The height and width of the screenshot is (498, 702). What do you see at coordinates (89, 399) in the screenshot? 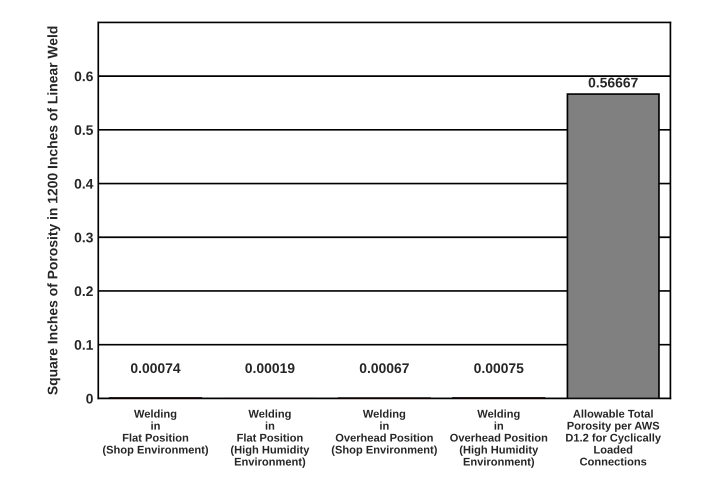
I see `y-tick-label: 0` at bounding box center [89, 399].